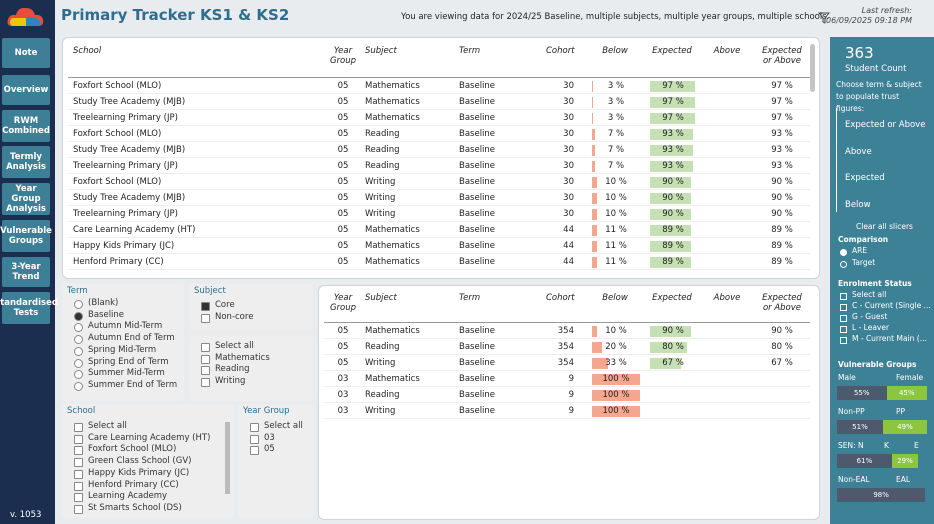 Image resolution: width=934 pixels, height=524 pixels. I want to click on measure-button: Expected or Above, so click(885, 125).